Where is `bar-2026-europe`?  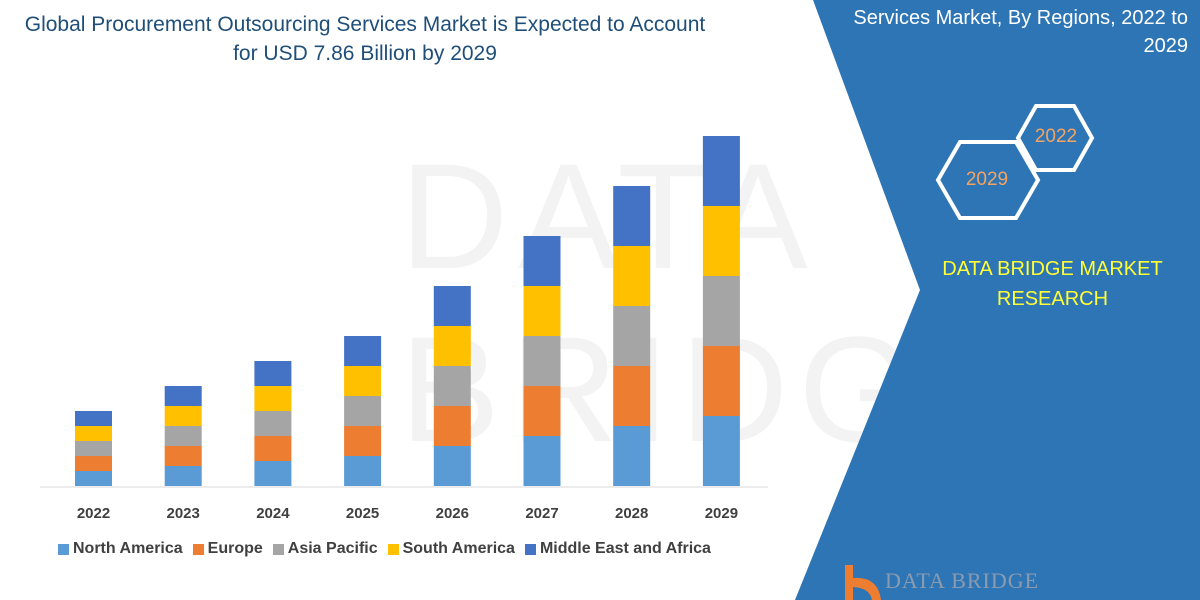
bar-2026-europe is located at coordinates (452, 426).